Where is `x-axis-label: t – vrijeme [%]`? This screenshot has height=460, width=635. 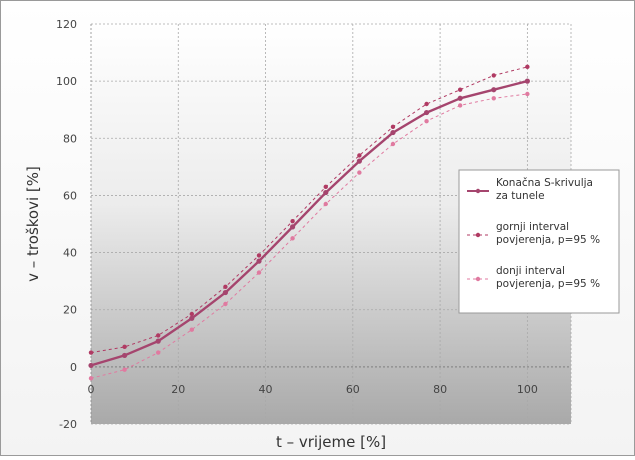 x-axis-label: t – vrijeme [%] is located at coordinates (331, 442).